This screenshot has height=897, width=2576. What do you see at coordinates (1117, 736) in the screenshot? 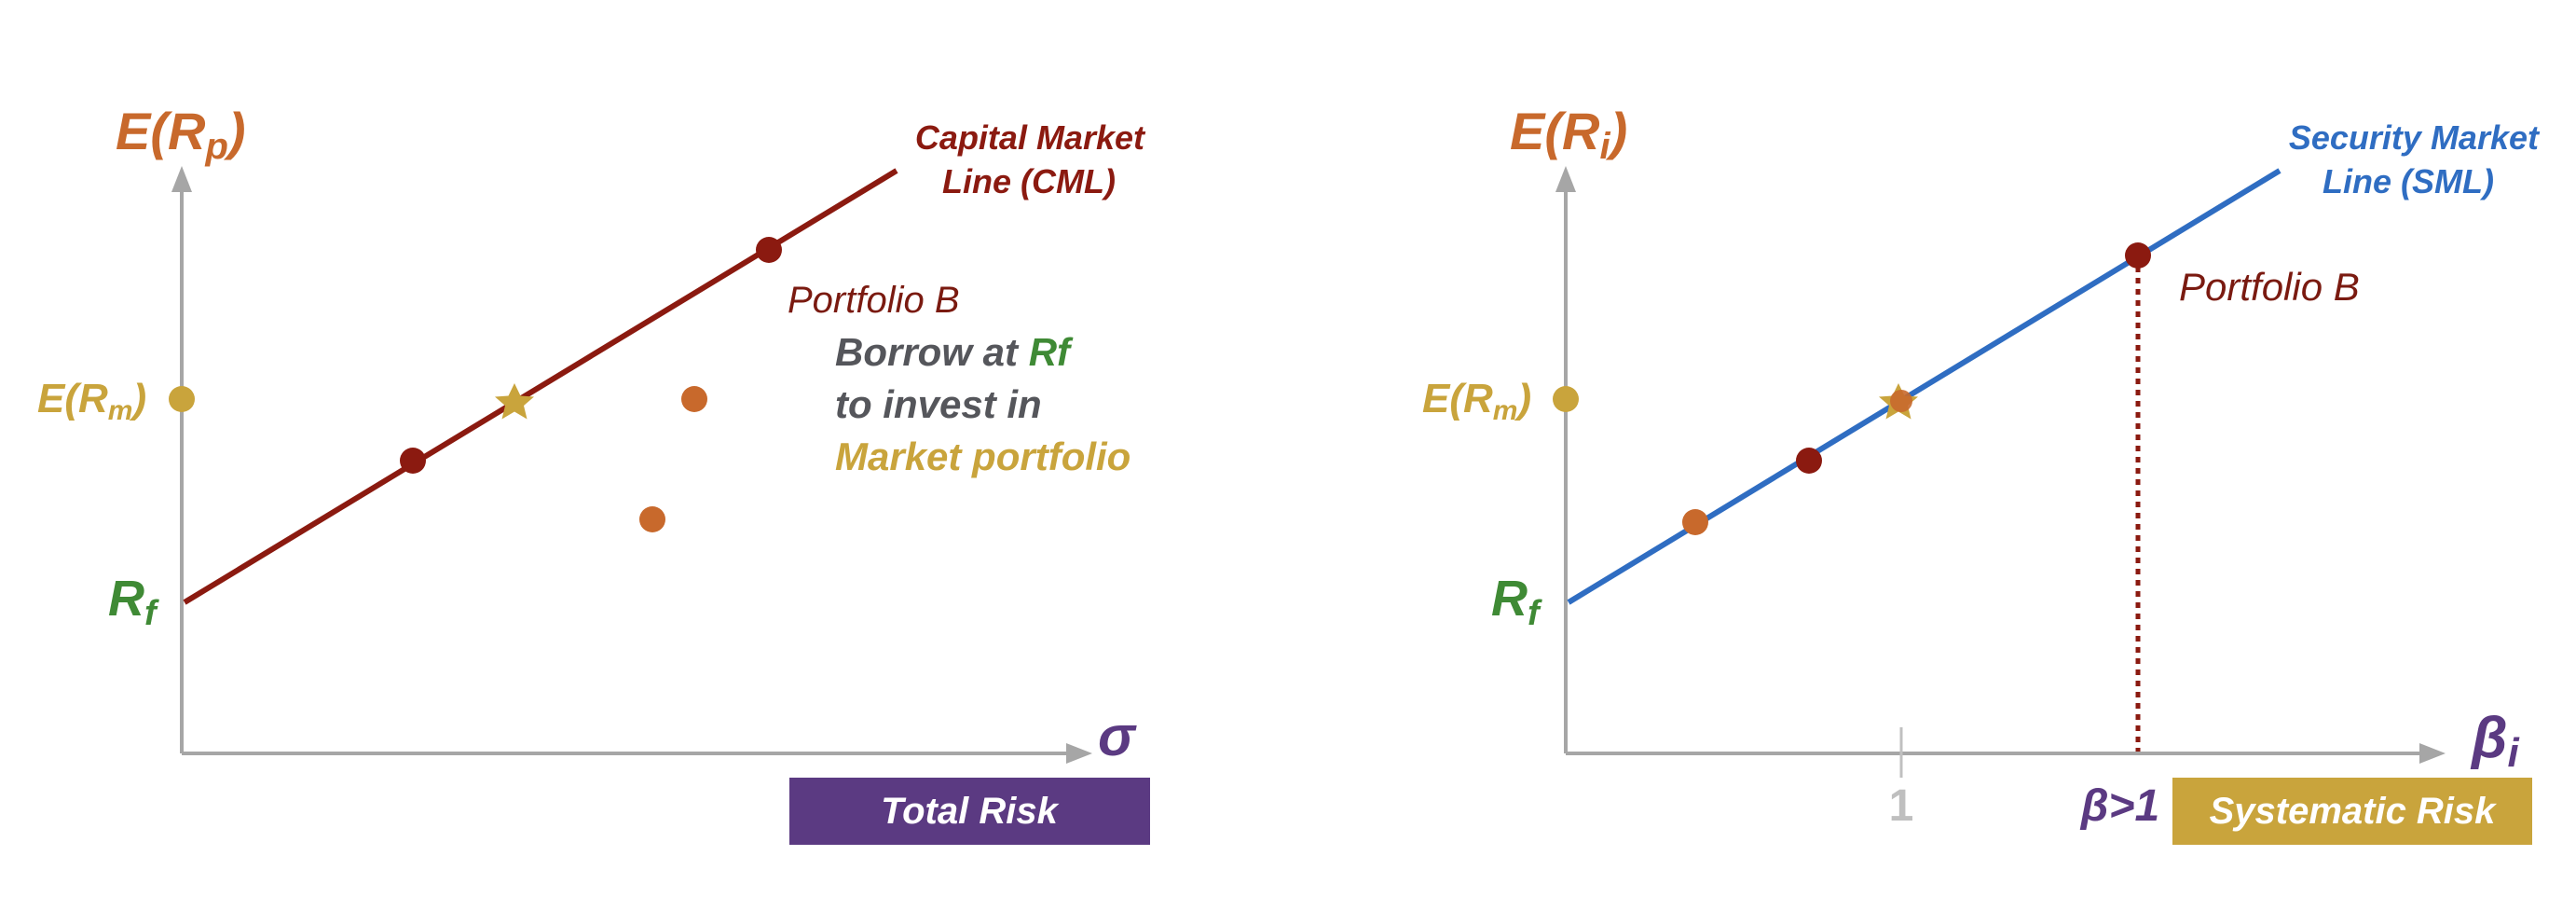
I see `x-axis-label-left: σ` at bounding box center [1117, 736].